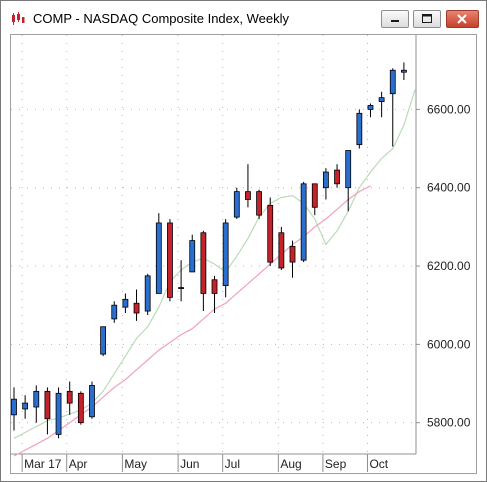  I want to click on time-tick-label: May, so click(135, 464).